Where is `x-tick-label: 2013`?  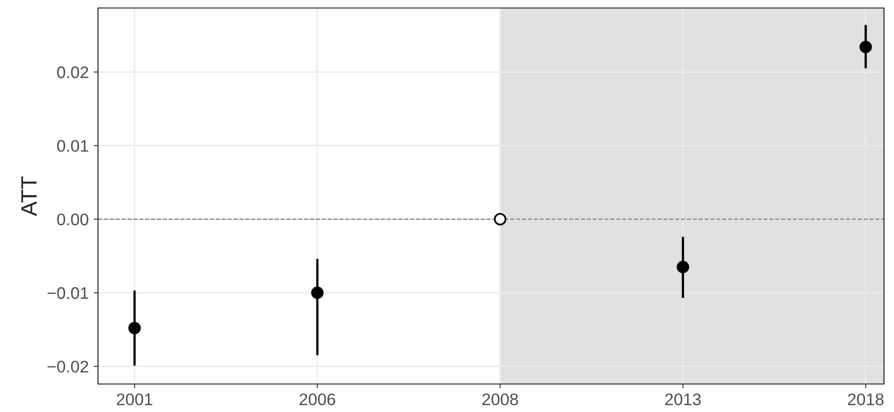
x-tick-label: 2013 is located at coordinates (683, 399).